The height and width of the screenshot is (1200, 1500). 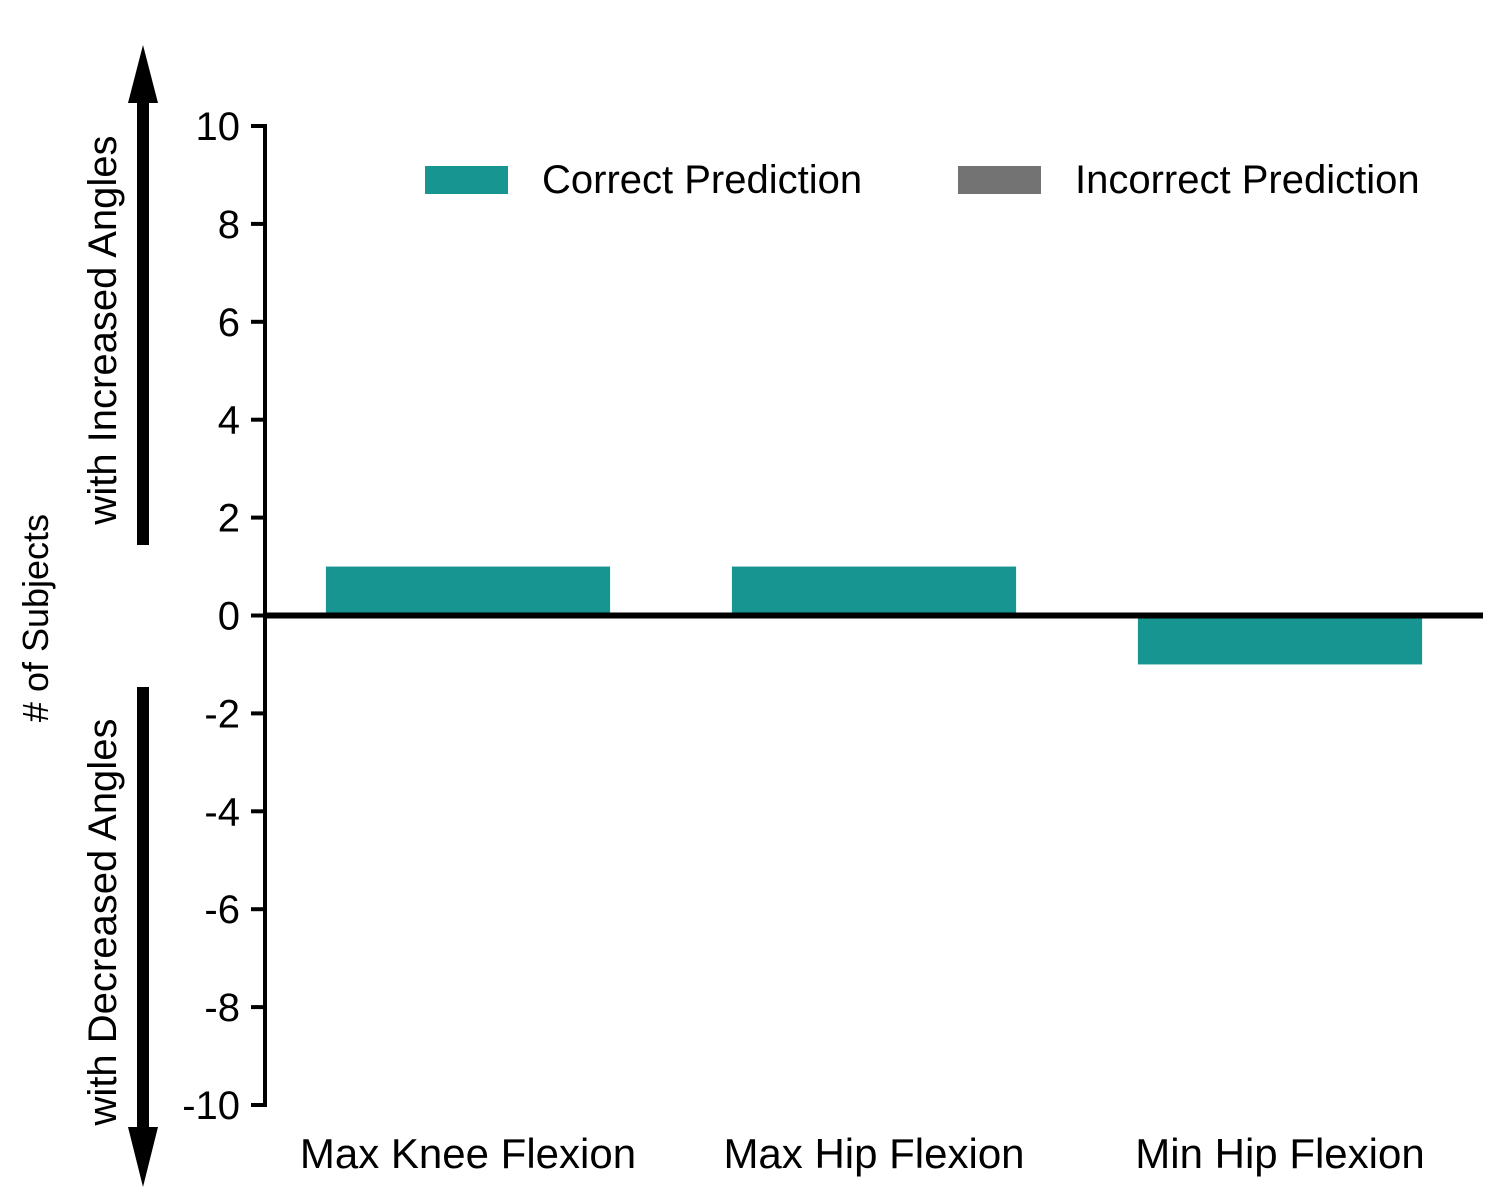 What do you see at coordinates (468, 1153) in the screenshot?
I see `x-category-label: Max Knee Flexion` at bounding box center [468, 1153].